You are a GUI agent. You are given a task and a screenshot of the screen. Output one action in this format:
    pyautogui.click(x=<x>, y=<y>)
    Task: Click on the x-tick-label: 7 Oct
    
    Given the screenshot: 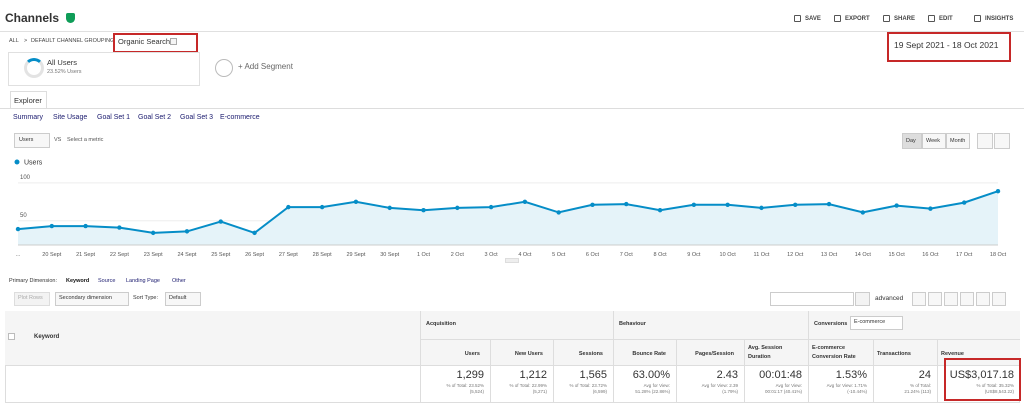 What is the action you would take?
    pyautogui.click(x=627, y=255)
    